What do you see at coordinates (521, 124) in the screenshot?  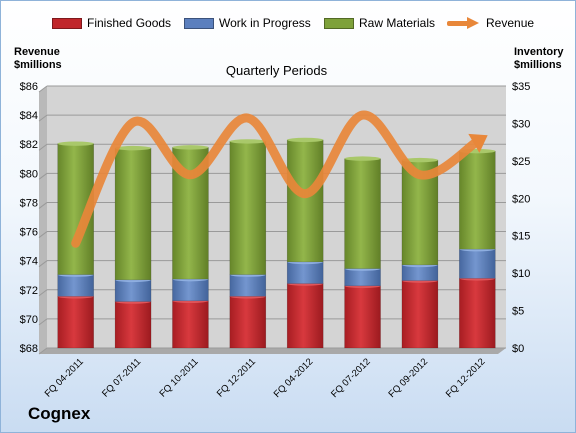 I see `right-tick-label: $30` at bounding box center [521, 124].